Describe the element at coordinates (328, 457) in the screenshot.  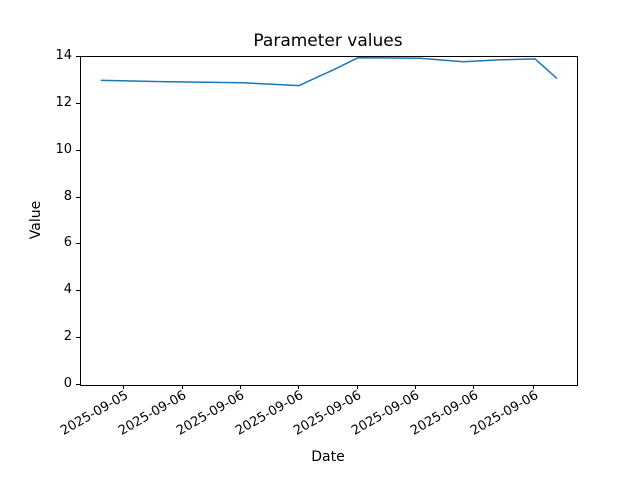
I see `x-axis-label: Date` at that location.